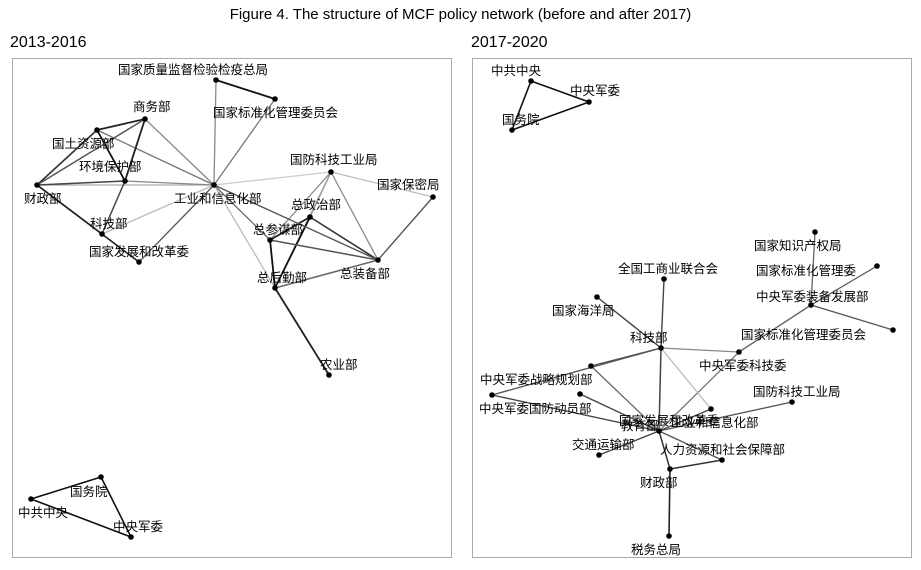 The width and height of the screenshot is (921, 570). I want to click on edge-zlgh-fgw, so click(625, 398).